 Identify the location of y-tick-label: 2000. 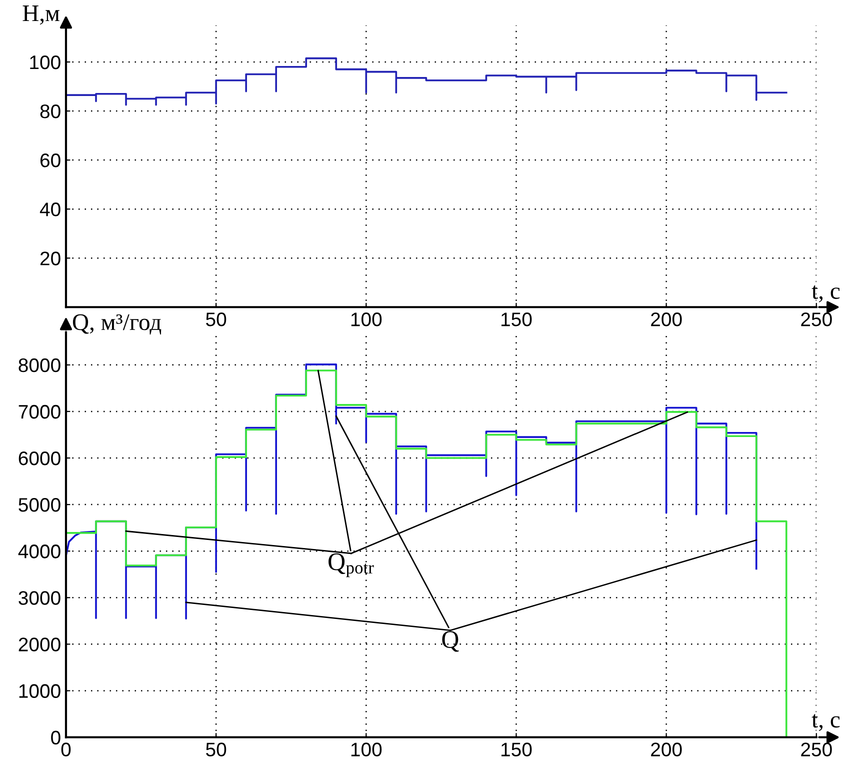
(39, 645).